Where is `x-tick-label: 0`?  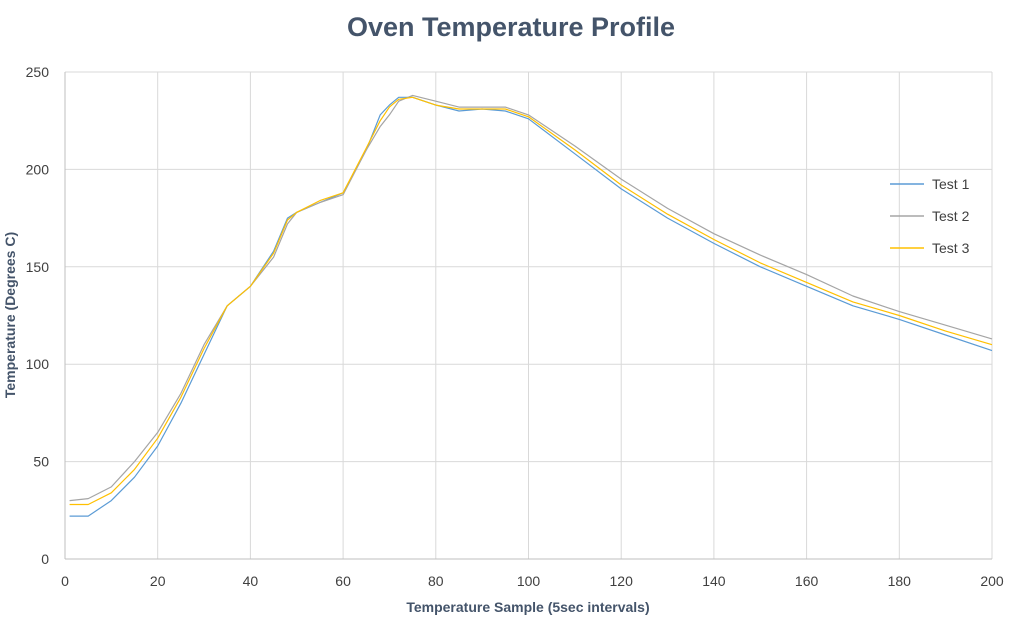
x-tick-label: 0 is located at coordinates (65, 581).